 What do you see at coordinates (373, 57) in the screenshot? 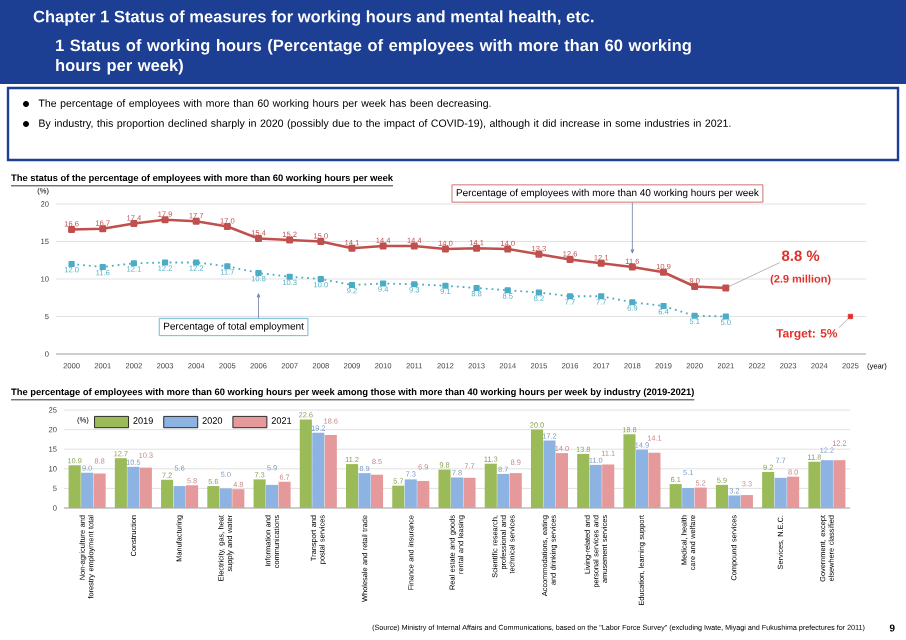
I see `text: 1 Status of working hours (Percentage of employees with more than 60 working hours per week)` at bounding box center [373, 57].